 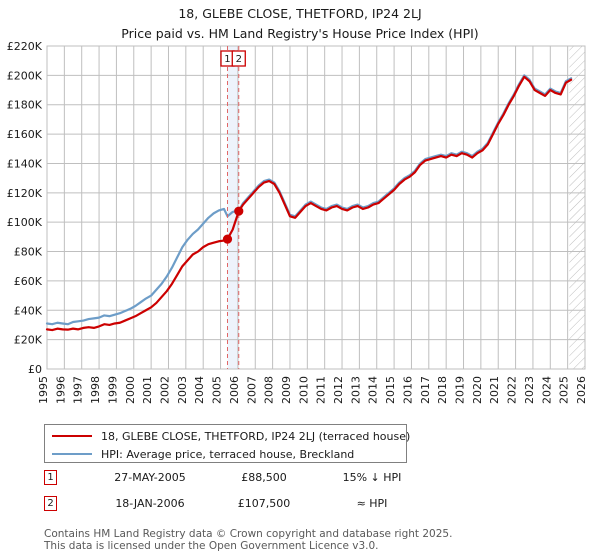 What do you see at coordinates (28, 340) in the screenshot?
I see `svg-text: £20K` at bounding box center [28, 340].